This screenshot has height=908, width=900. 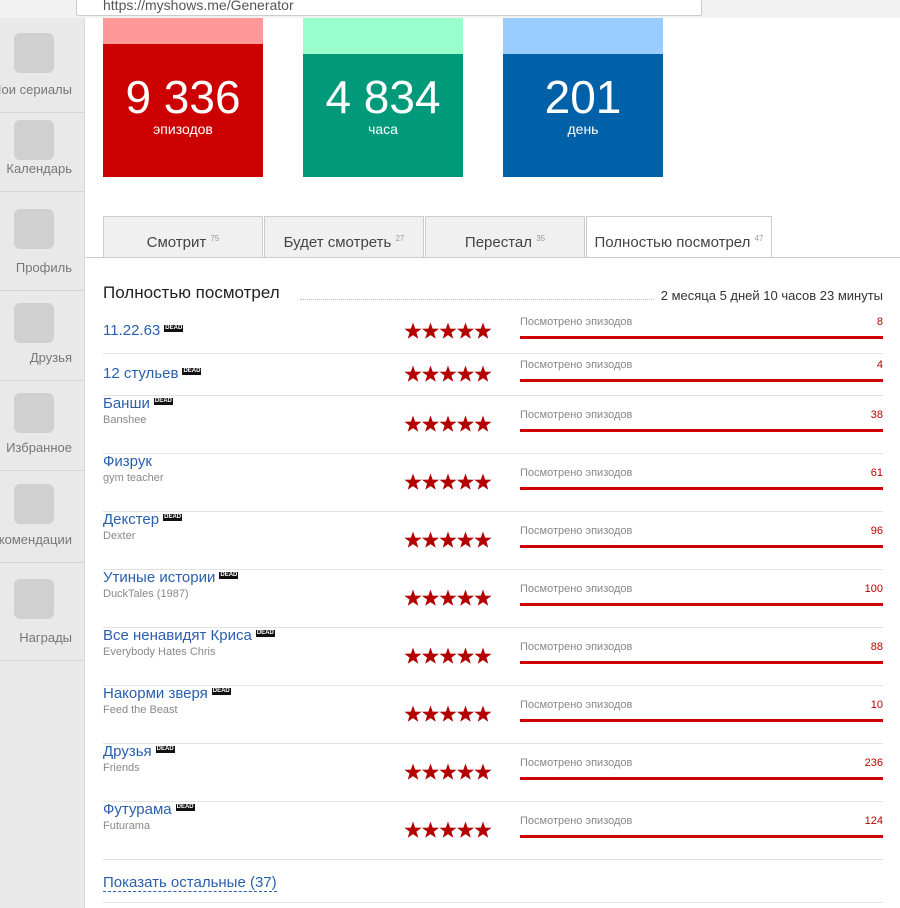 I want to click on show-row: Друзья DEAD Friends Посмотрено эпизодов 236, so click(x=493, y=772).